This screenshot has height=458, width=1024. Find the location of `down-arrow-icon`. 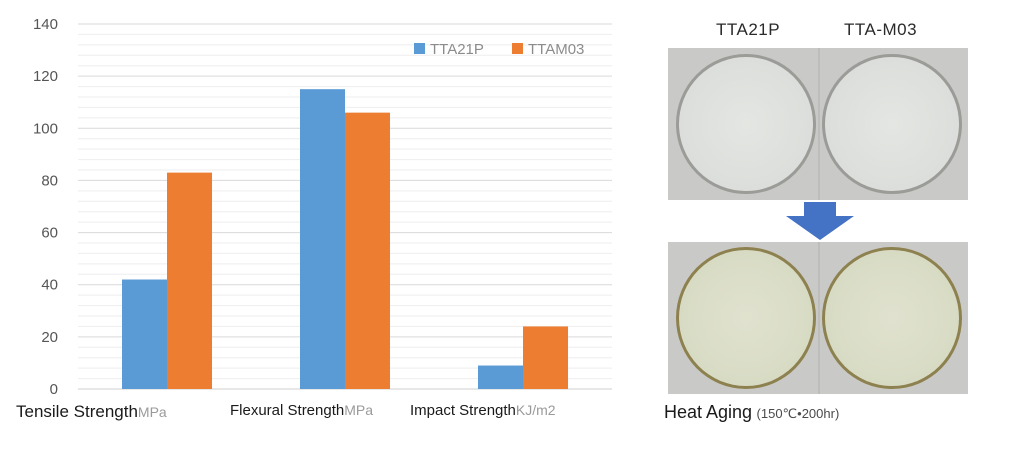

down-arrow-icon is located at coordinates (820, 221).